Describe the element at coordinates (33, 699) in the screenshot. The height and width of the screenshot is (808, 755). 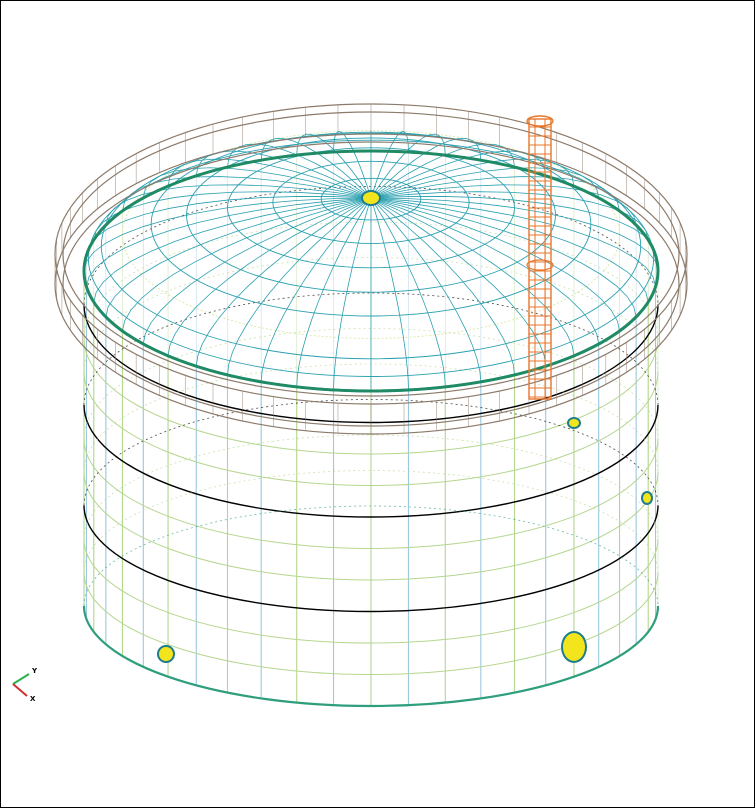
I see `x-axis-label: X` at that location.